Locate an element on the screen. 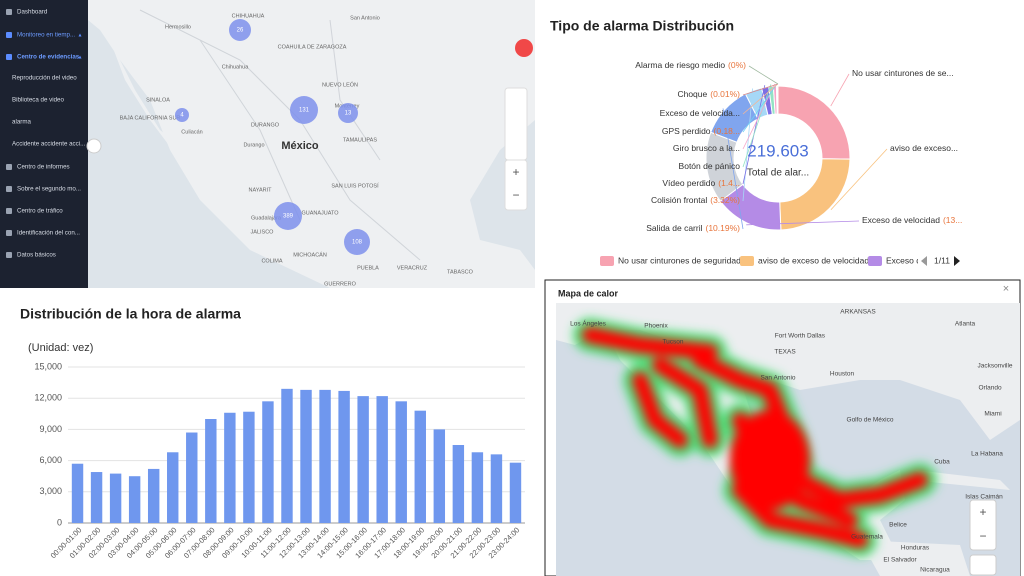 This screenshot has width=1024, height=576. map-label: NAYARIT is located at coordinates (260, 190).